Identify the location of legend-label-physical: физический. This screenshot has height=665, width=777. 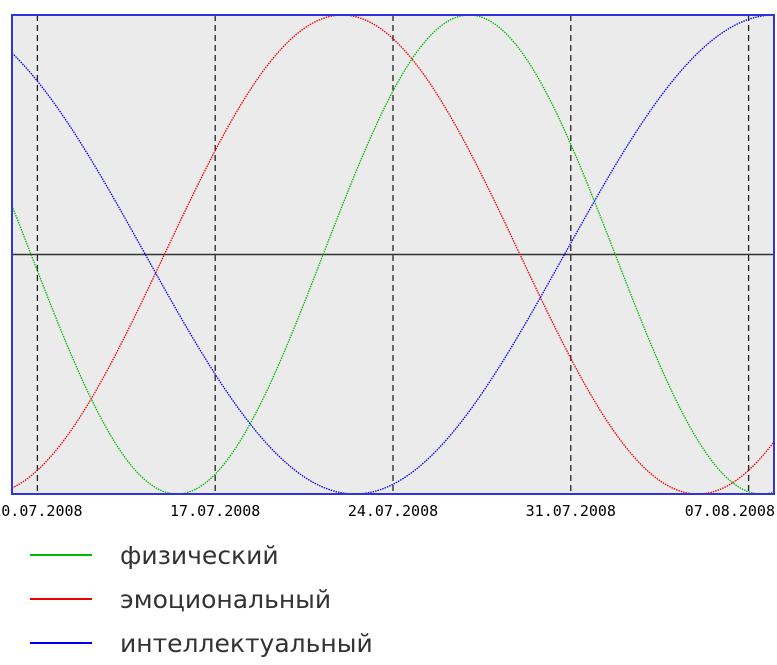
(199, 555).